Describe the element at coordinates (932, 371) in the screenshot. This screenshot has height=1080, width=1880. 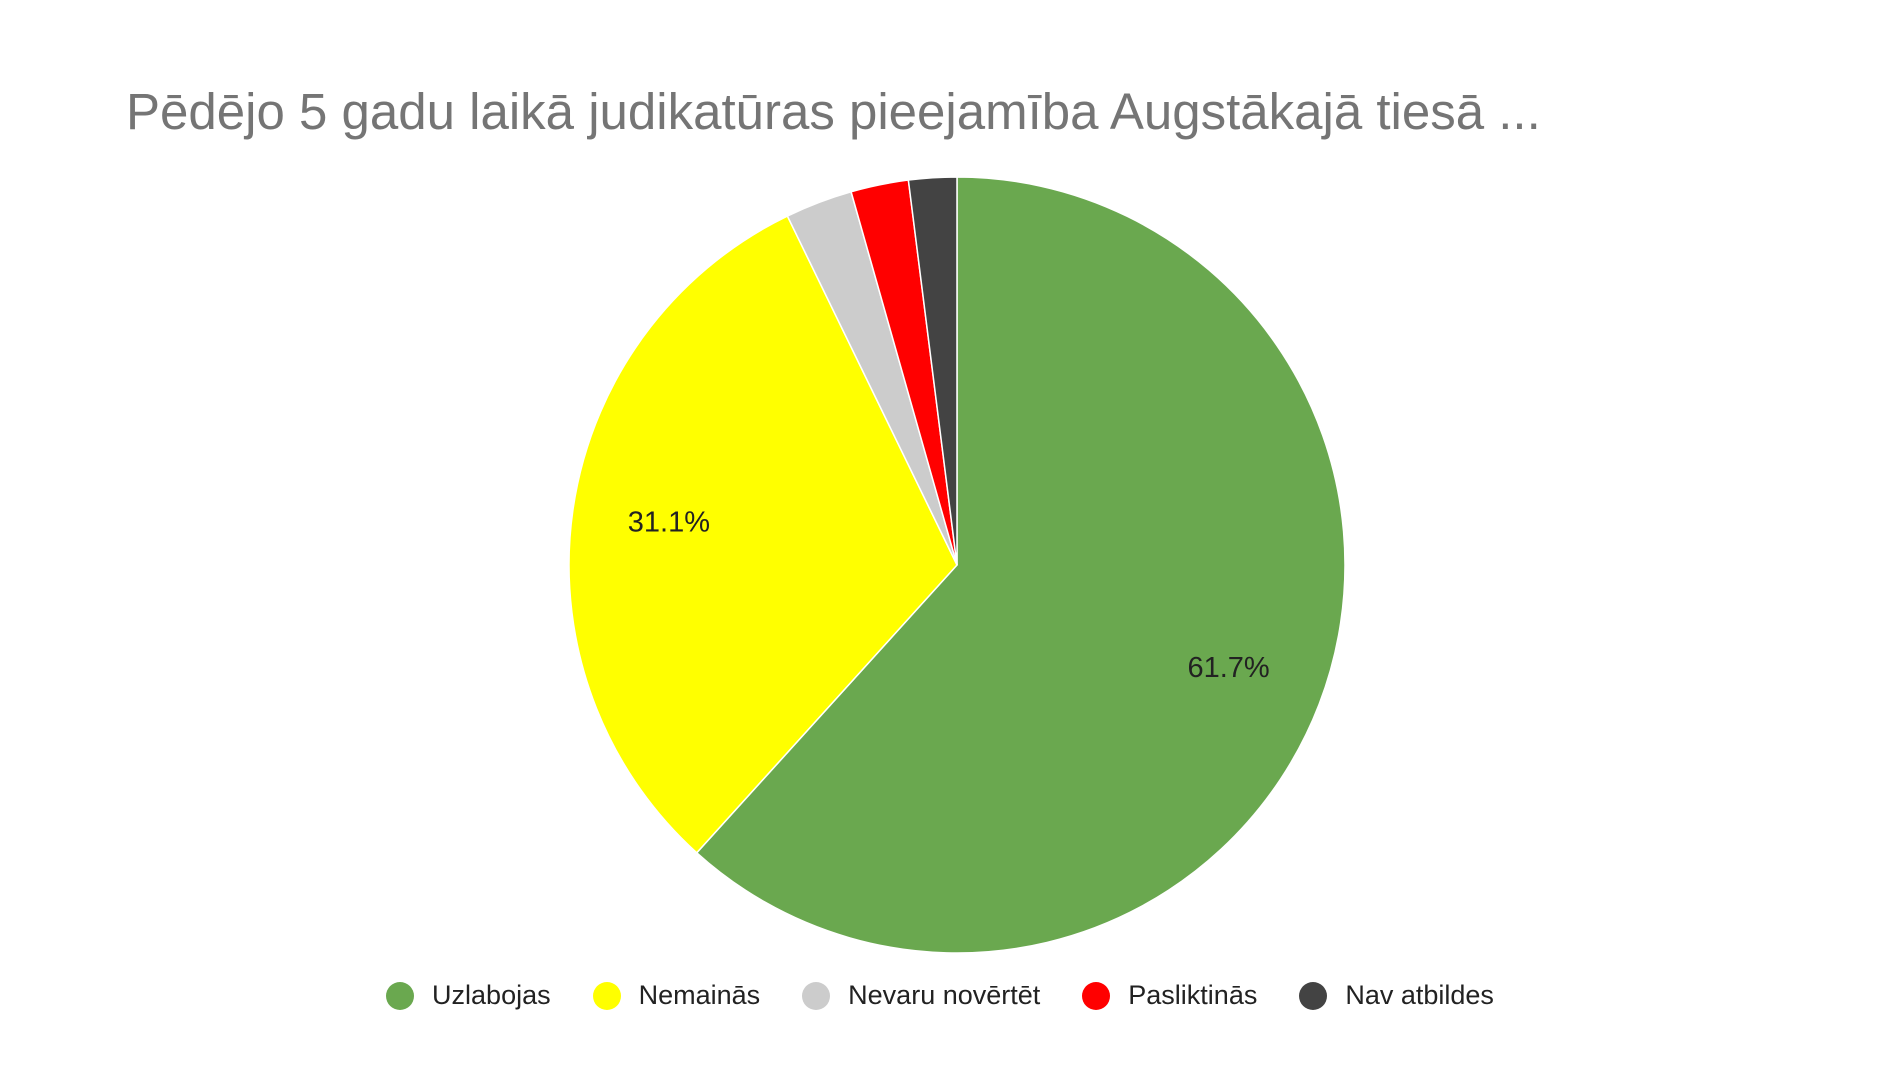
I see `pie-slice-nav-atbildes` at that location.